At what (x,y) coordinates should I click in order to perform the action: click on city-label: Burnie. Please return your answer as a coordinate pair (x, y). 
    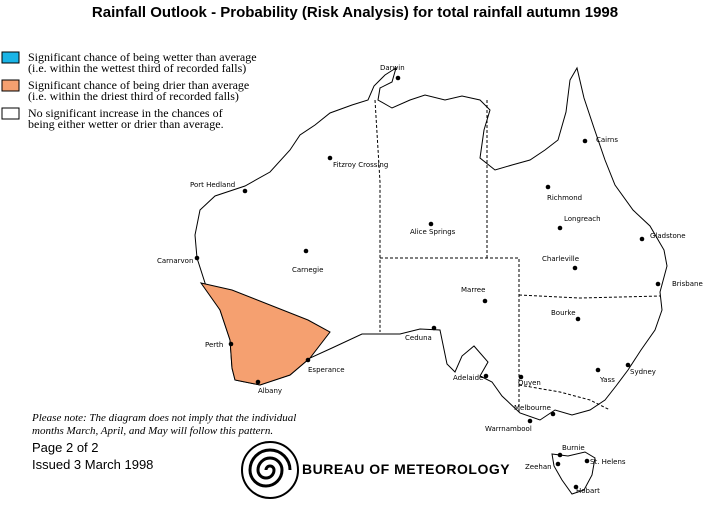
    Looking at the image, I should click on (573, 448).